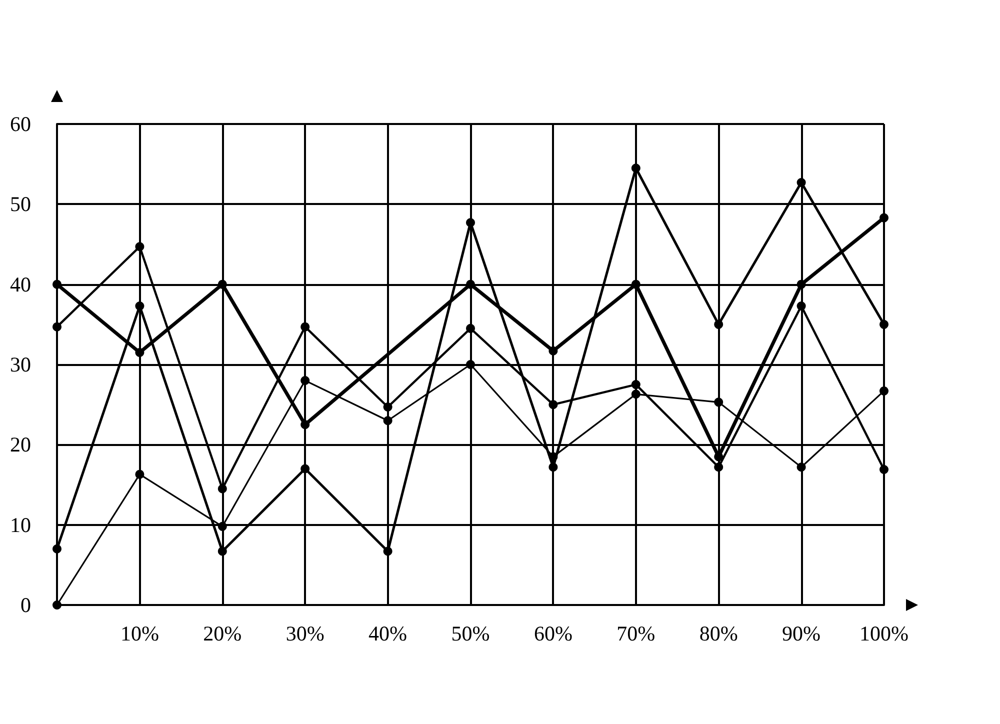 The height and width of the screenshot is (724, 1000). Describe the element at coordinates (139, 634) in the screenshot. I see `x-tick-label: 10%` at that location.